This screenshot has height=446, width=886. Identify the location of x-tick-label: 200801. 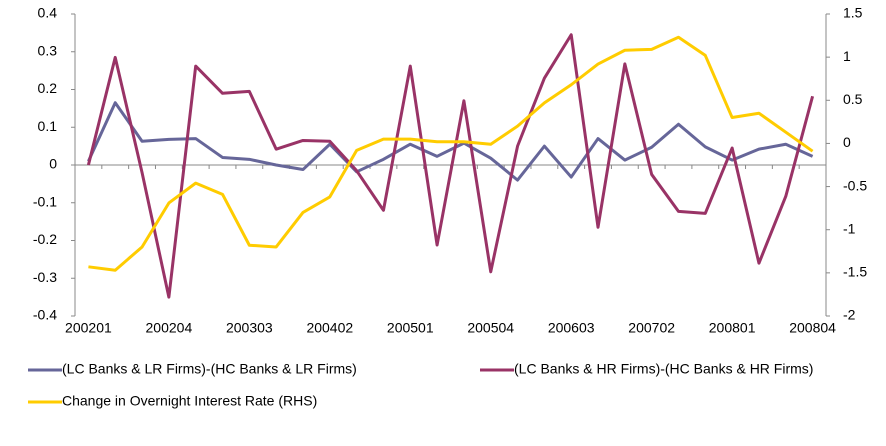
(732, 328).